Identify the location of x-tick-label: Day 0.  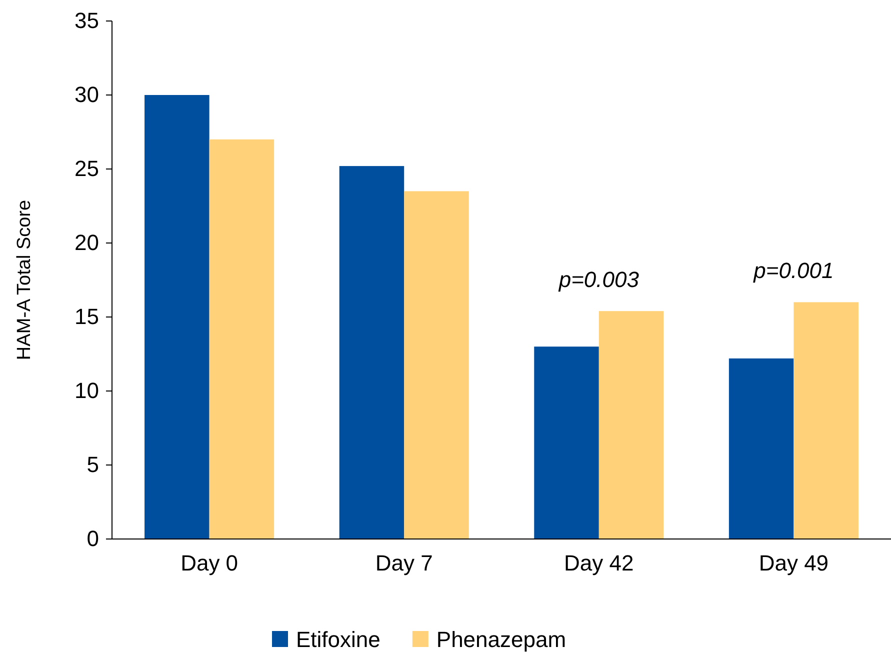
(209, 563).